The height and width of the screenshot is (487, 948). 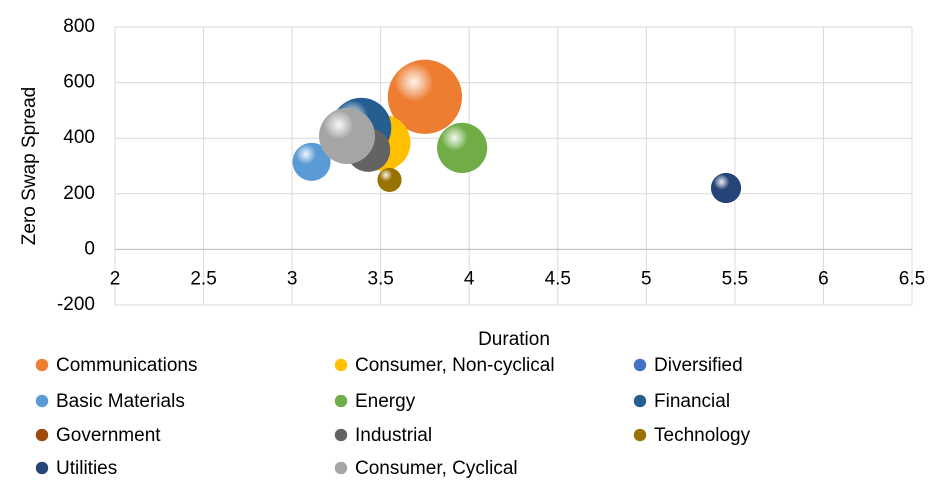 What do you see at coordinates (436, 468) in the screenshot?
I see `legend-label: Consumer, Cyclical` at bounding box center [436, 468].